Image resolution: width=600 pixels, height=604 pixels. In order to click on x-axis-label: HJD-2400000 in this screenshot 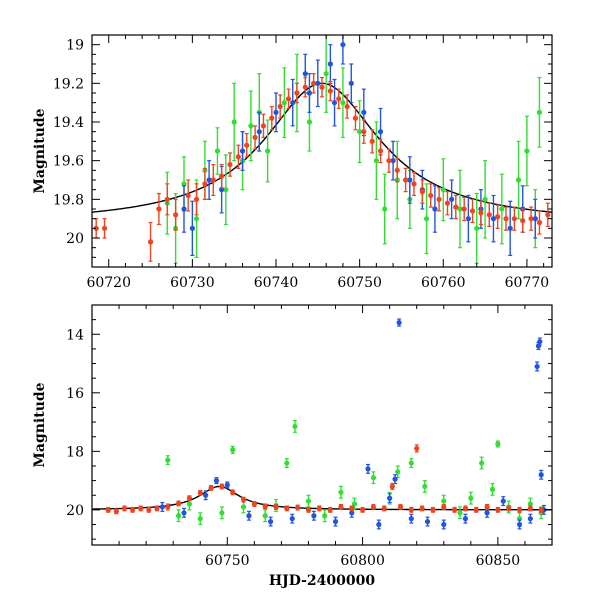, I will do `click(322, 581)`.